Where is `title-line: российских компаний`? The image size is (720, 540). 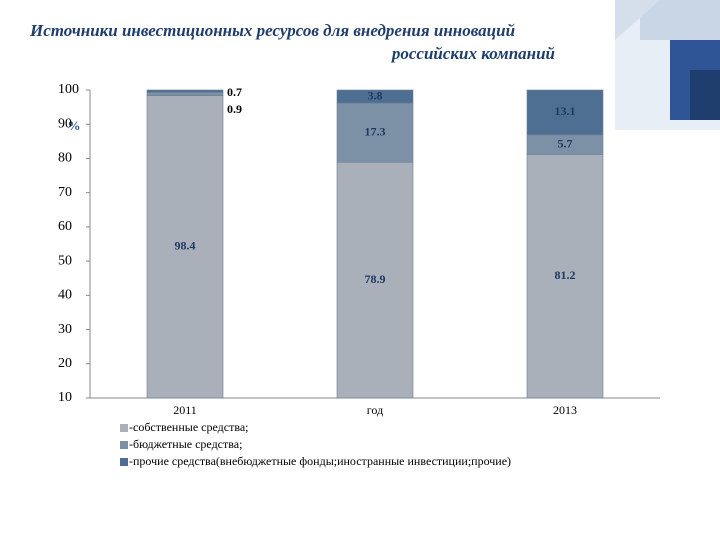 title-line: российских компаний is located at coordinates (472, 53).